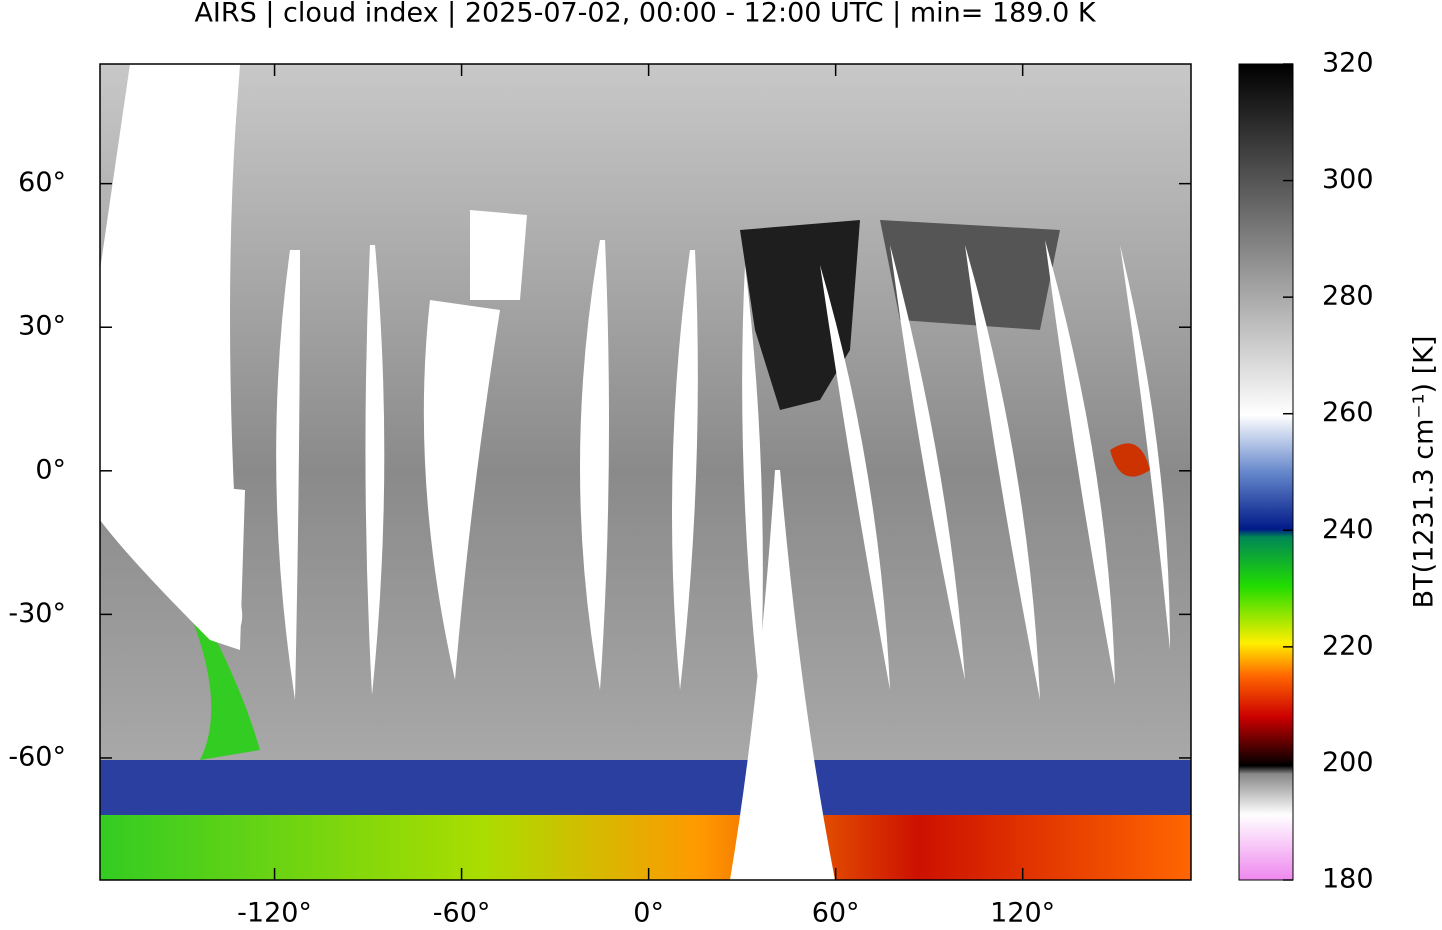 The height and width of the screenshot is (930, 1442). What do you see at coordinates (1022, 913) in the screenshot?
I see `x-tick-label: 120°` at bounding box center [1022, 913].